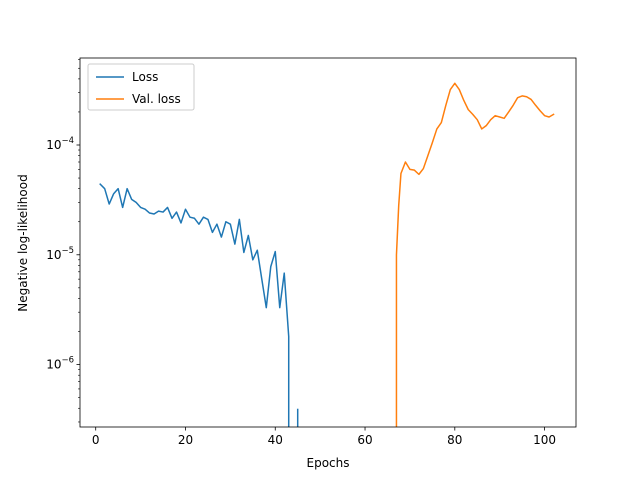  I want to click on x-tick-label: 0, so click(96, 440).